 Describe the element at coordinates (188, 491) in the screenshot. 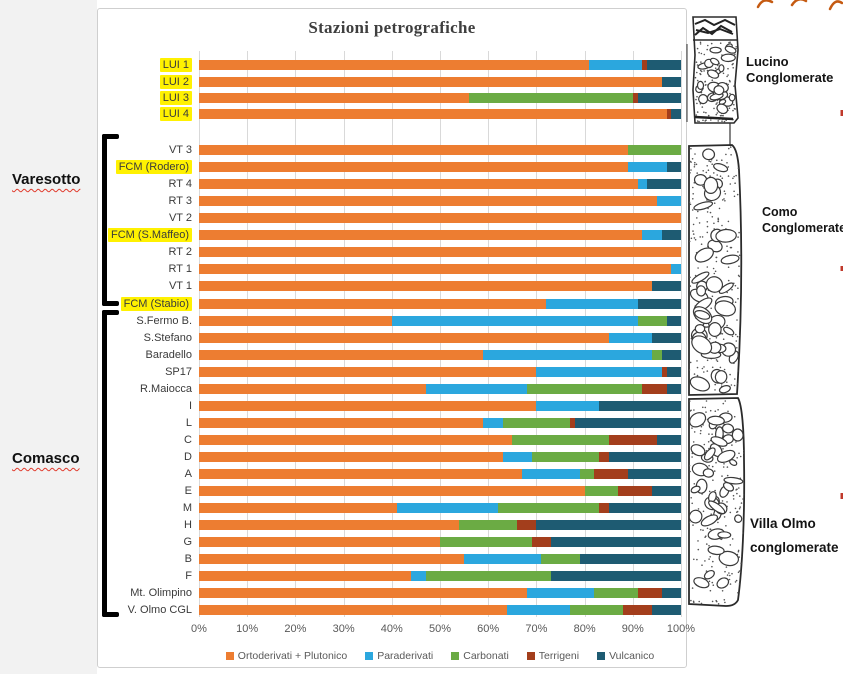

I see `bar-category-label: E` at that location.